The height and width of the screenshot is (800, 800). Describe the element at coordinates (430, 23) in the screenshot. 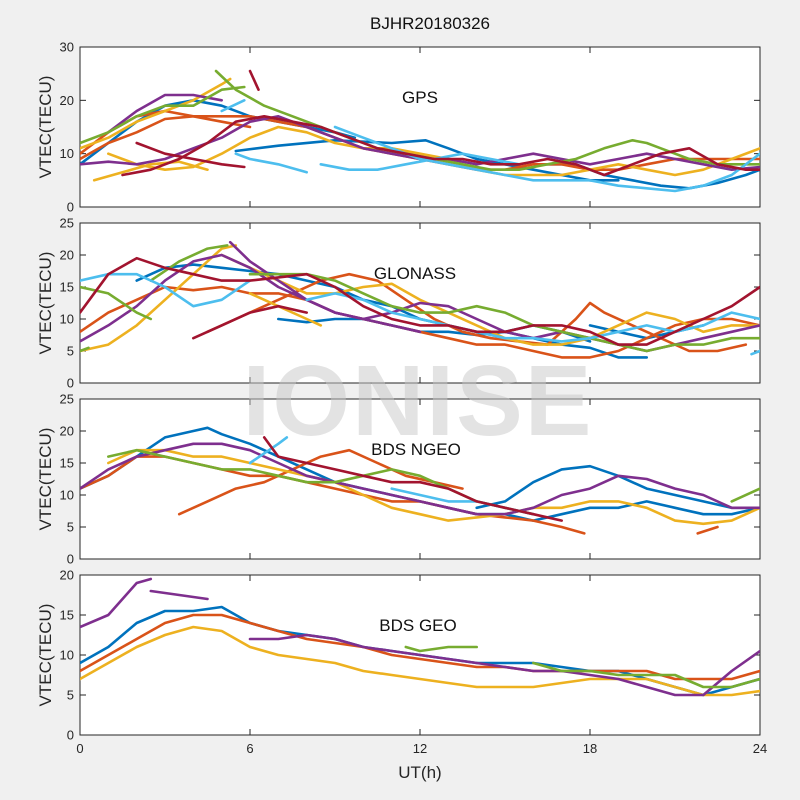

I see `chart-title: BJHR20180326` at that location.